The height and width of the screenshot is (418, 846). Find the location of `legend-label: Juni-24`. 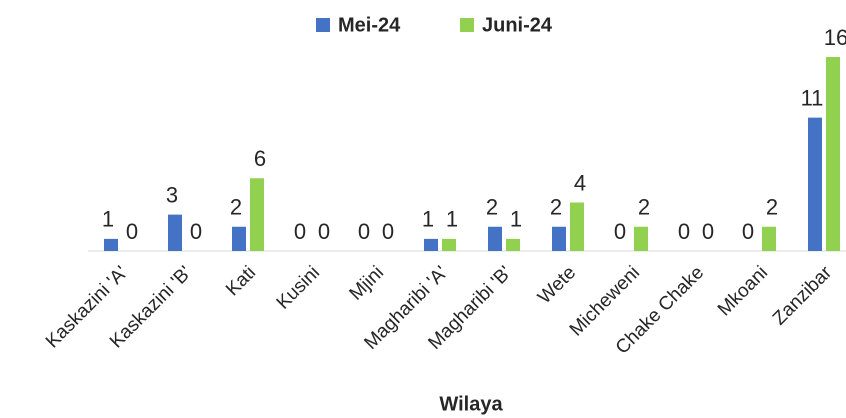

legend-label: Juni-24 is located at coordinates (517, 25).